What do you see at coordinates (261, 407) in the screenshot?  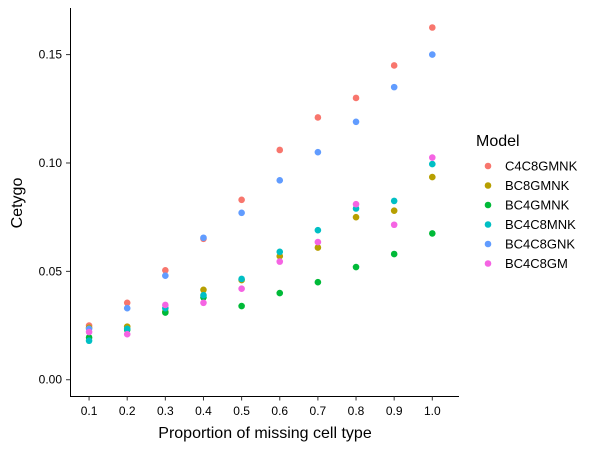 I see `x-axis-ticks: 0.1 0.2 0.3 0.4 0.5 0.6 0.7 0.8 0.9 1.0` at bounding box center [261, 407].